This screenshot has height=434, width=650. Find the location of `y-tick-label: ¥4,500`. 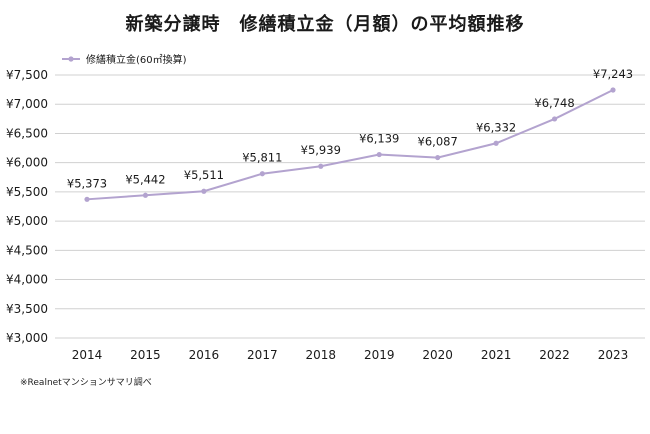

y-tick-label: ¥4,500 is located at coordinates (27, 250).